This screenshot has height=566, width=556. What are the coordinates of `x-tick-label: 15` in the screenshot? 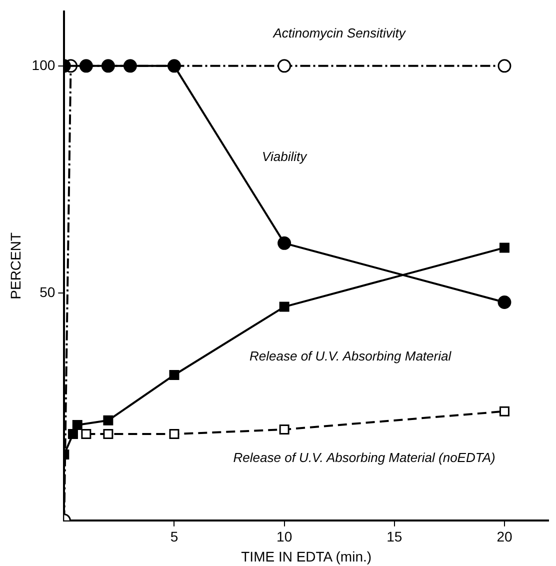 It's located at (394, 536).